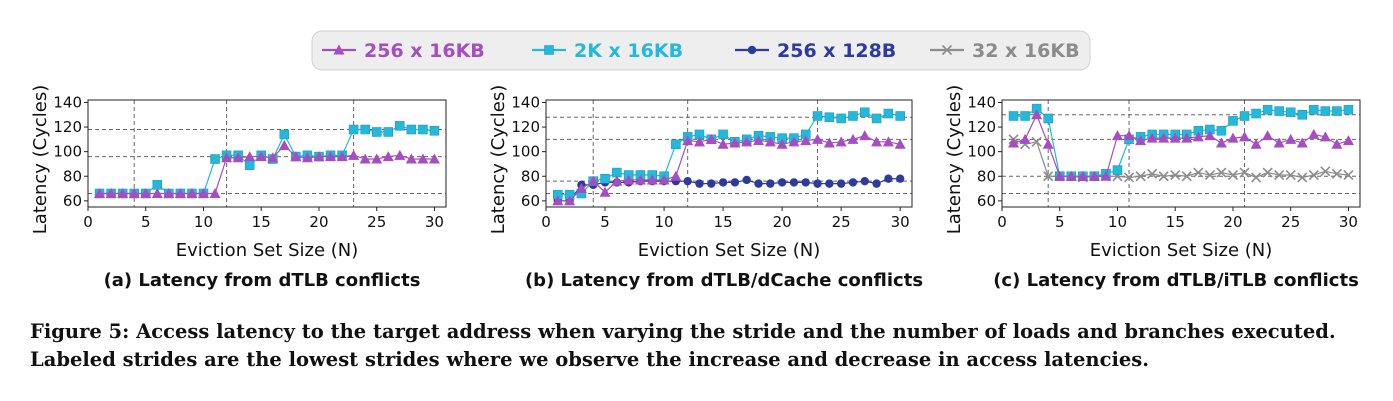 The width and height of the screenshot is (1393, 401). Describe the element at coordinates (1290, 222) in the screenshot. I see `x-tick-label: 25` at that location.